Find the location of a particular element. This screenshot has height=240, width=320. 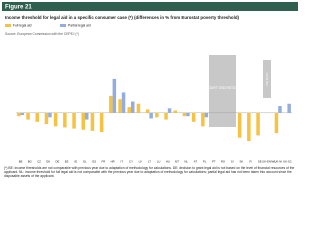

x-tick-label: ES is located at coordinates (94, 162).